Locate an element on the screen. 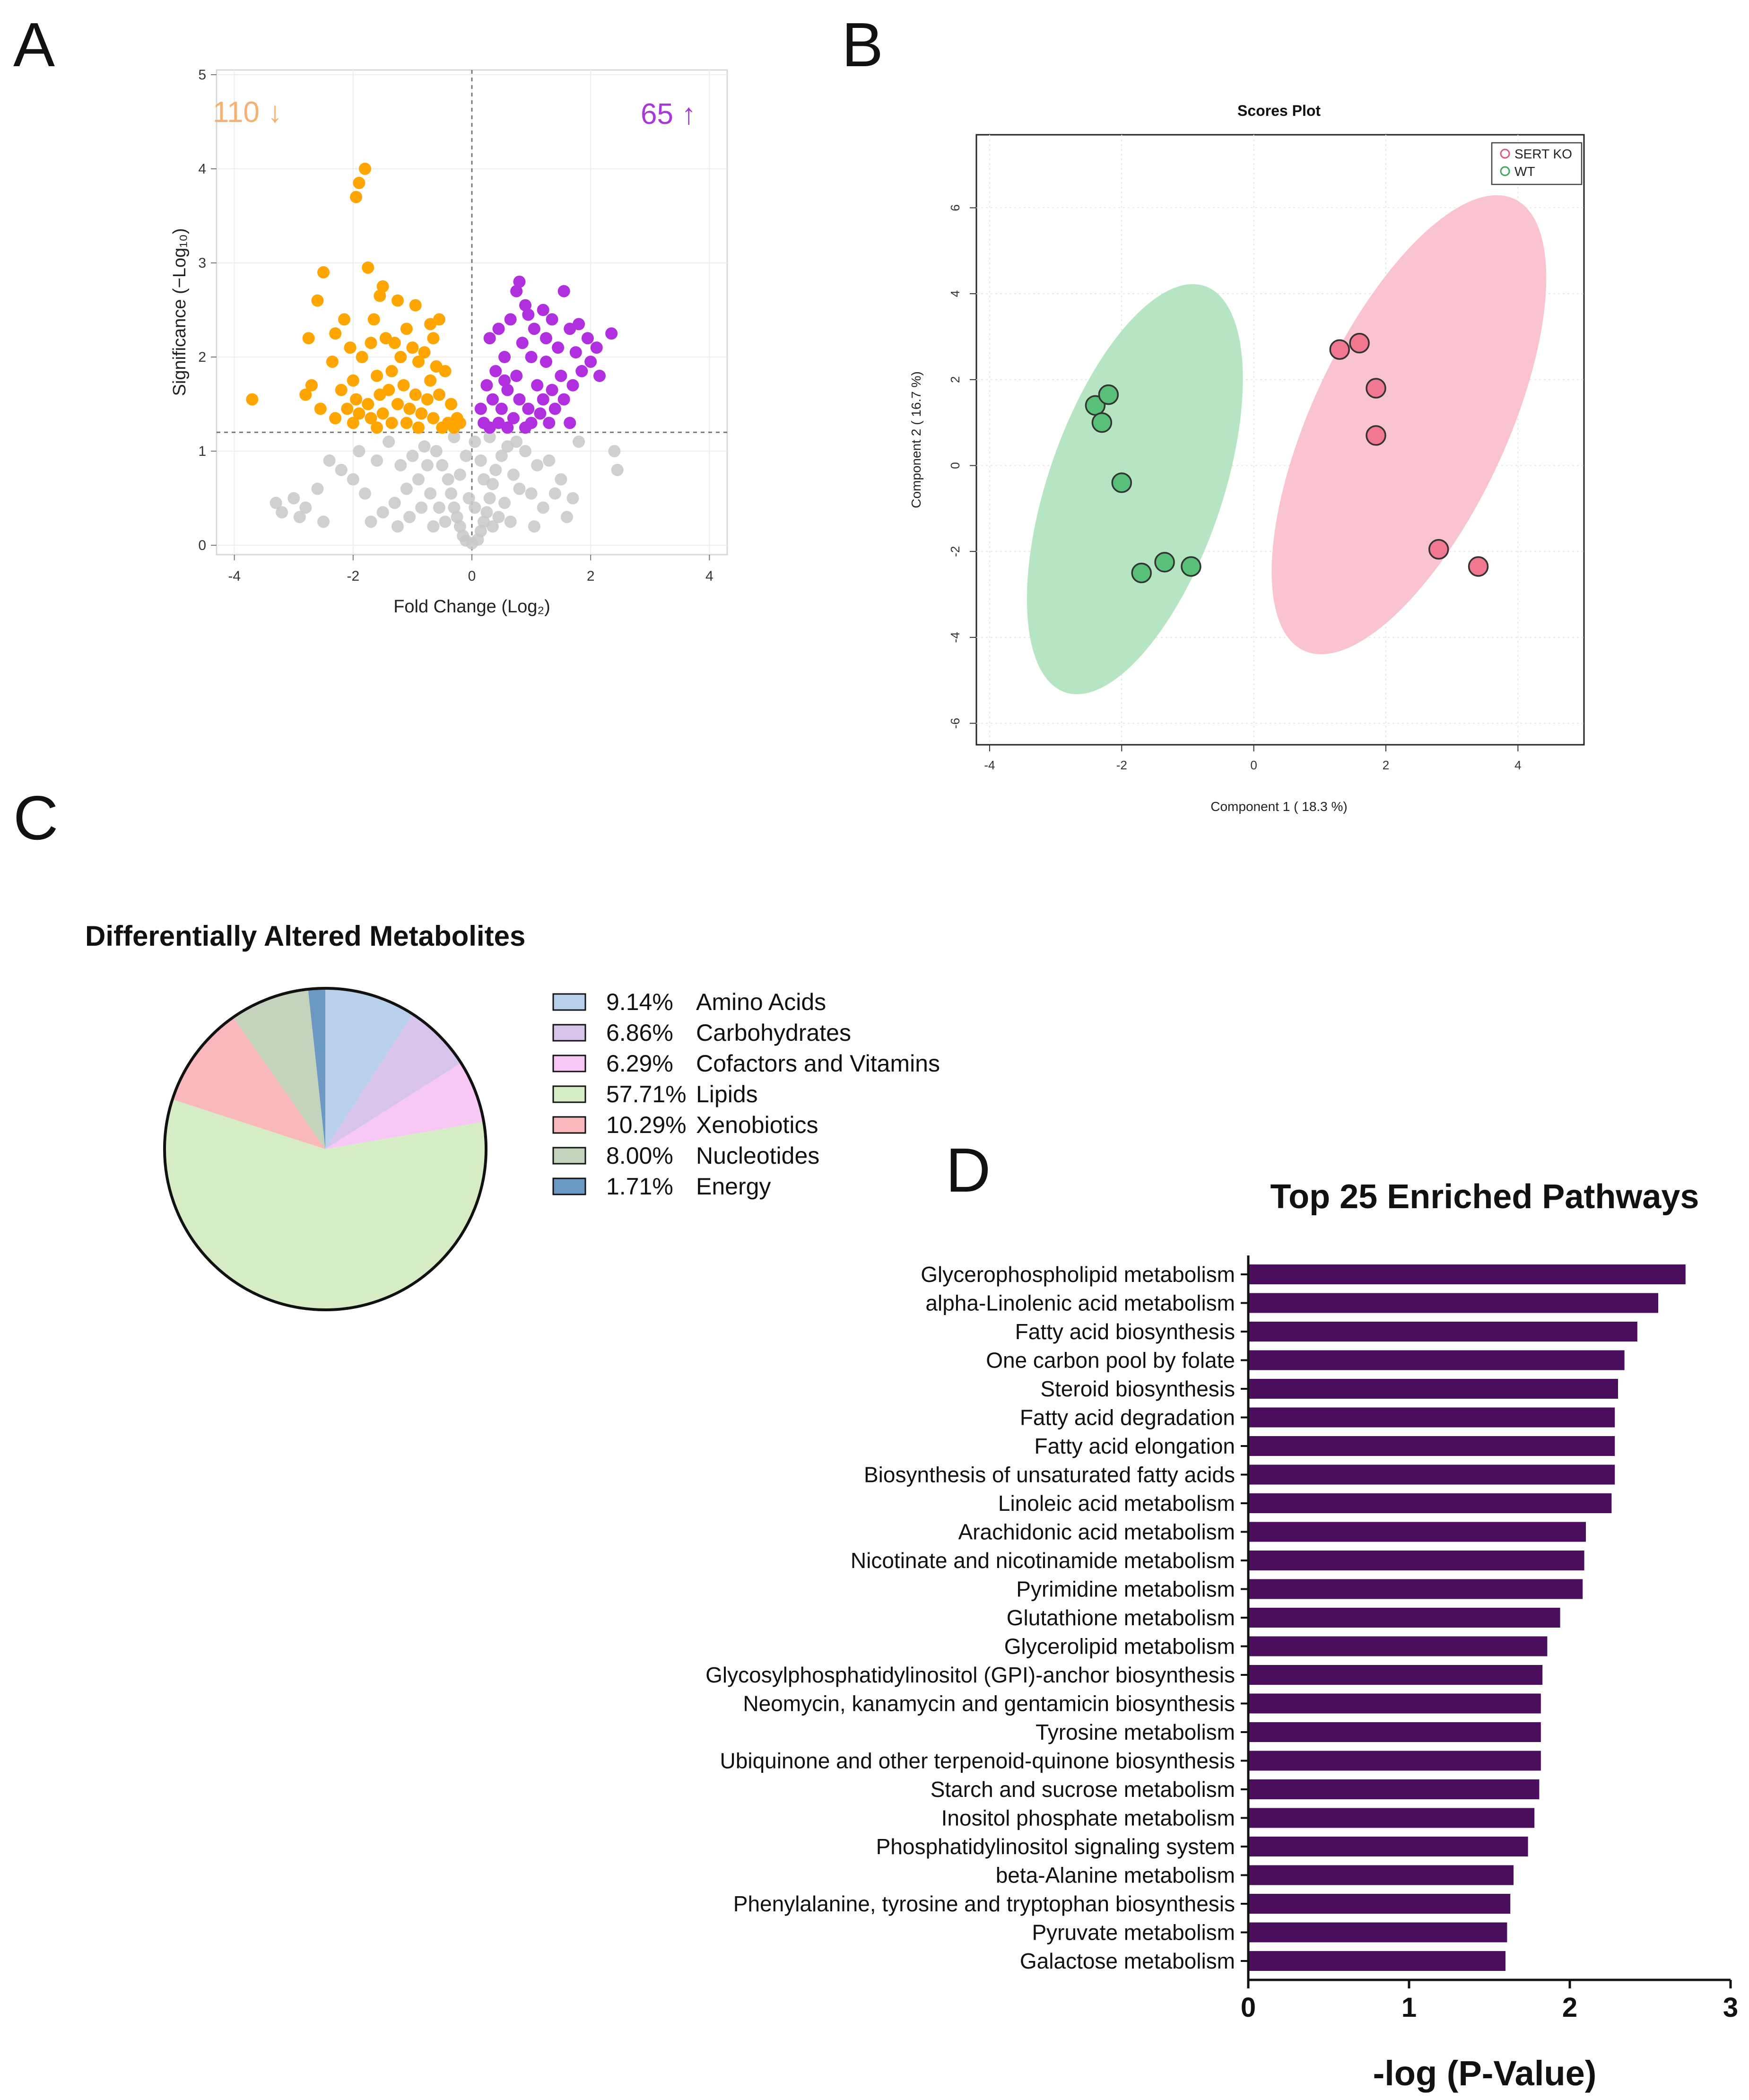  pathway-x-tick-label: 0 is located at coordinates (1249, 2007).